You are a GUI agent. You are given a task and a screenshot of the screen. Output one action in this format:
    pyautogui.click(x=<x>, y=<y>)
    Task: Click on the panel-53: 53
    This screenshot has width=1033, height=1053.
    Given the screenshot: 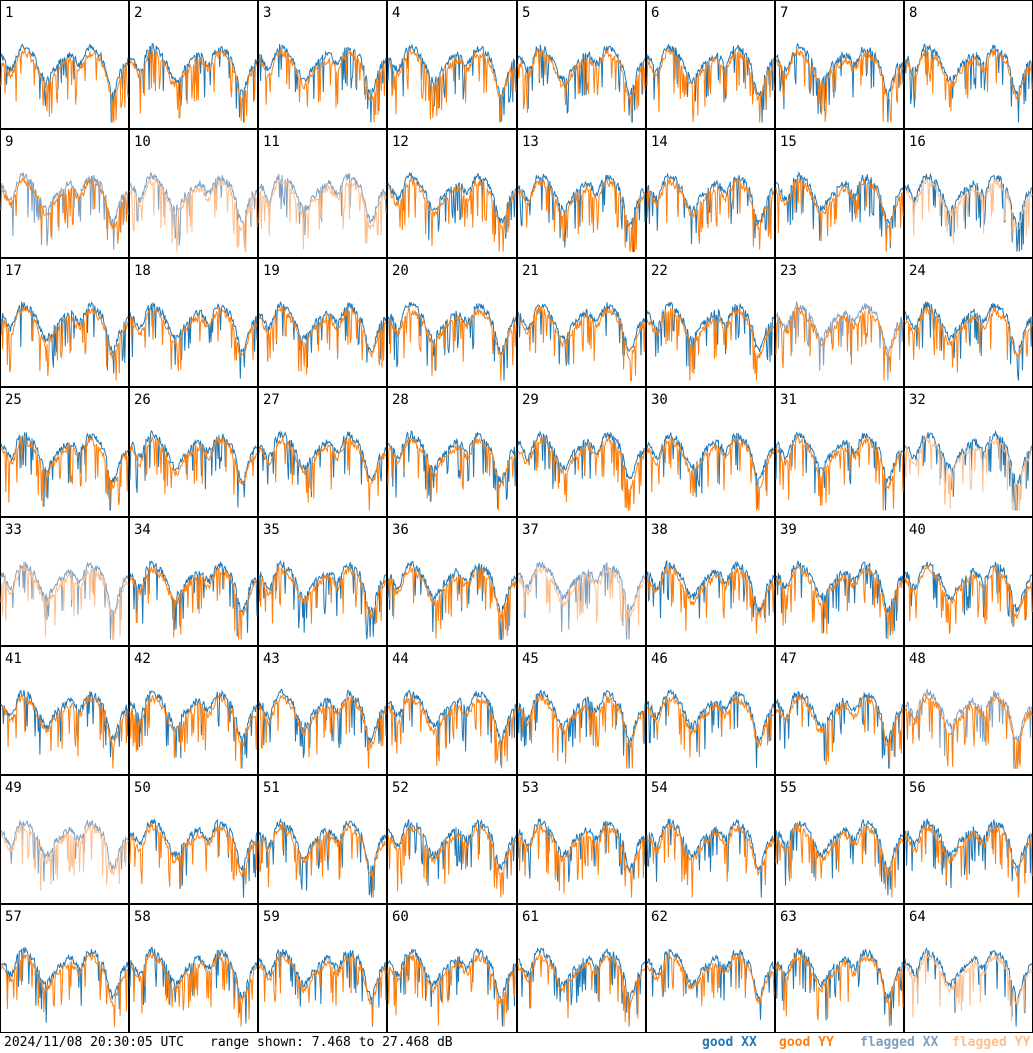 What is the action you would take?
    pyautogui.click(x=581, y=839)
    